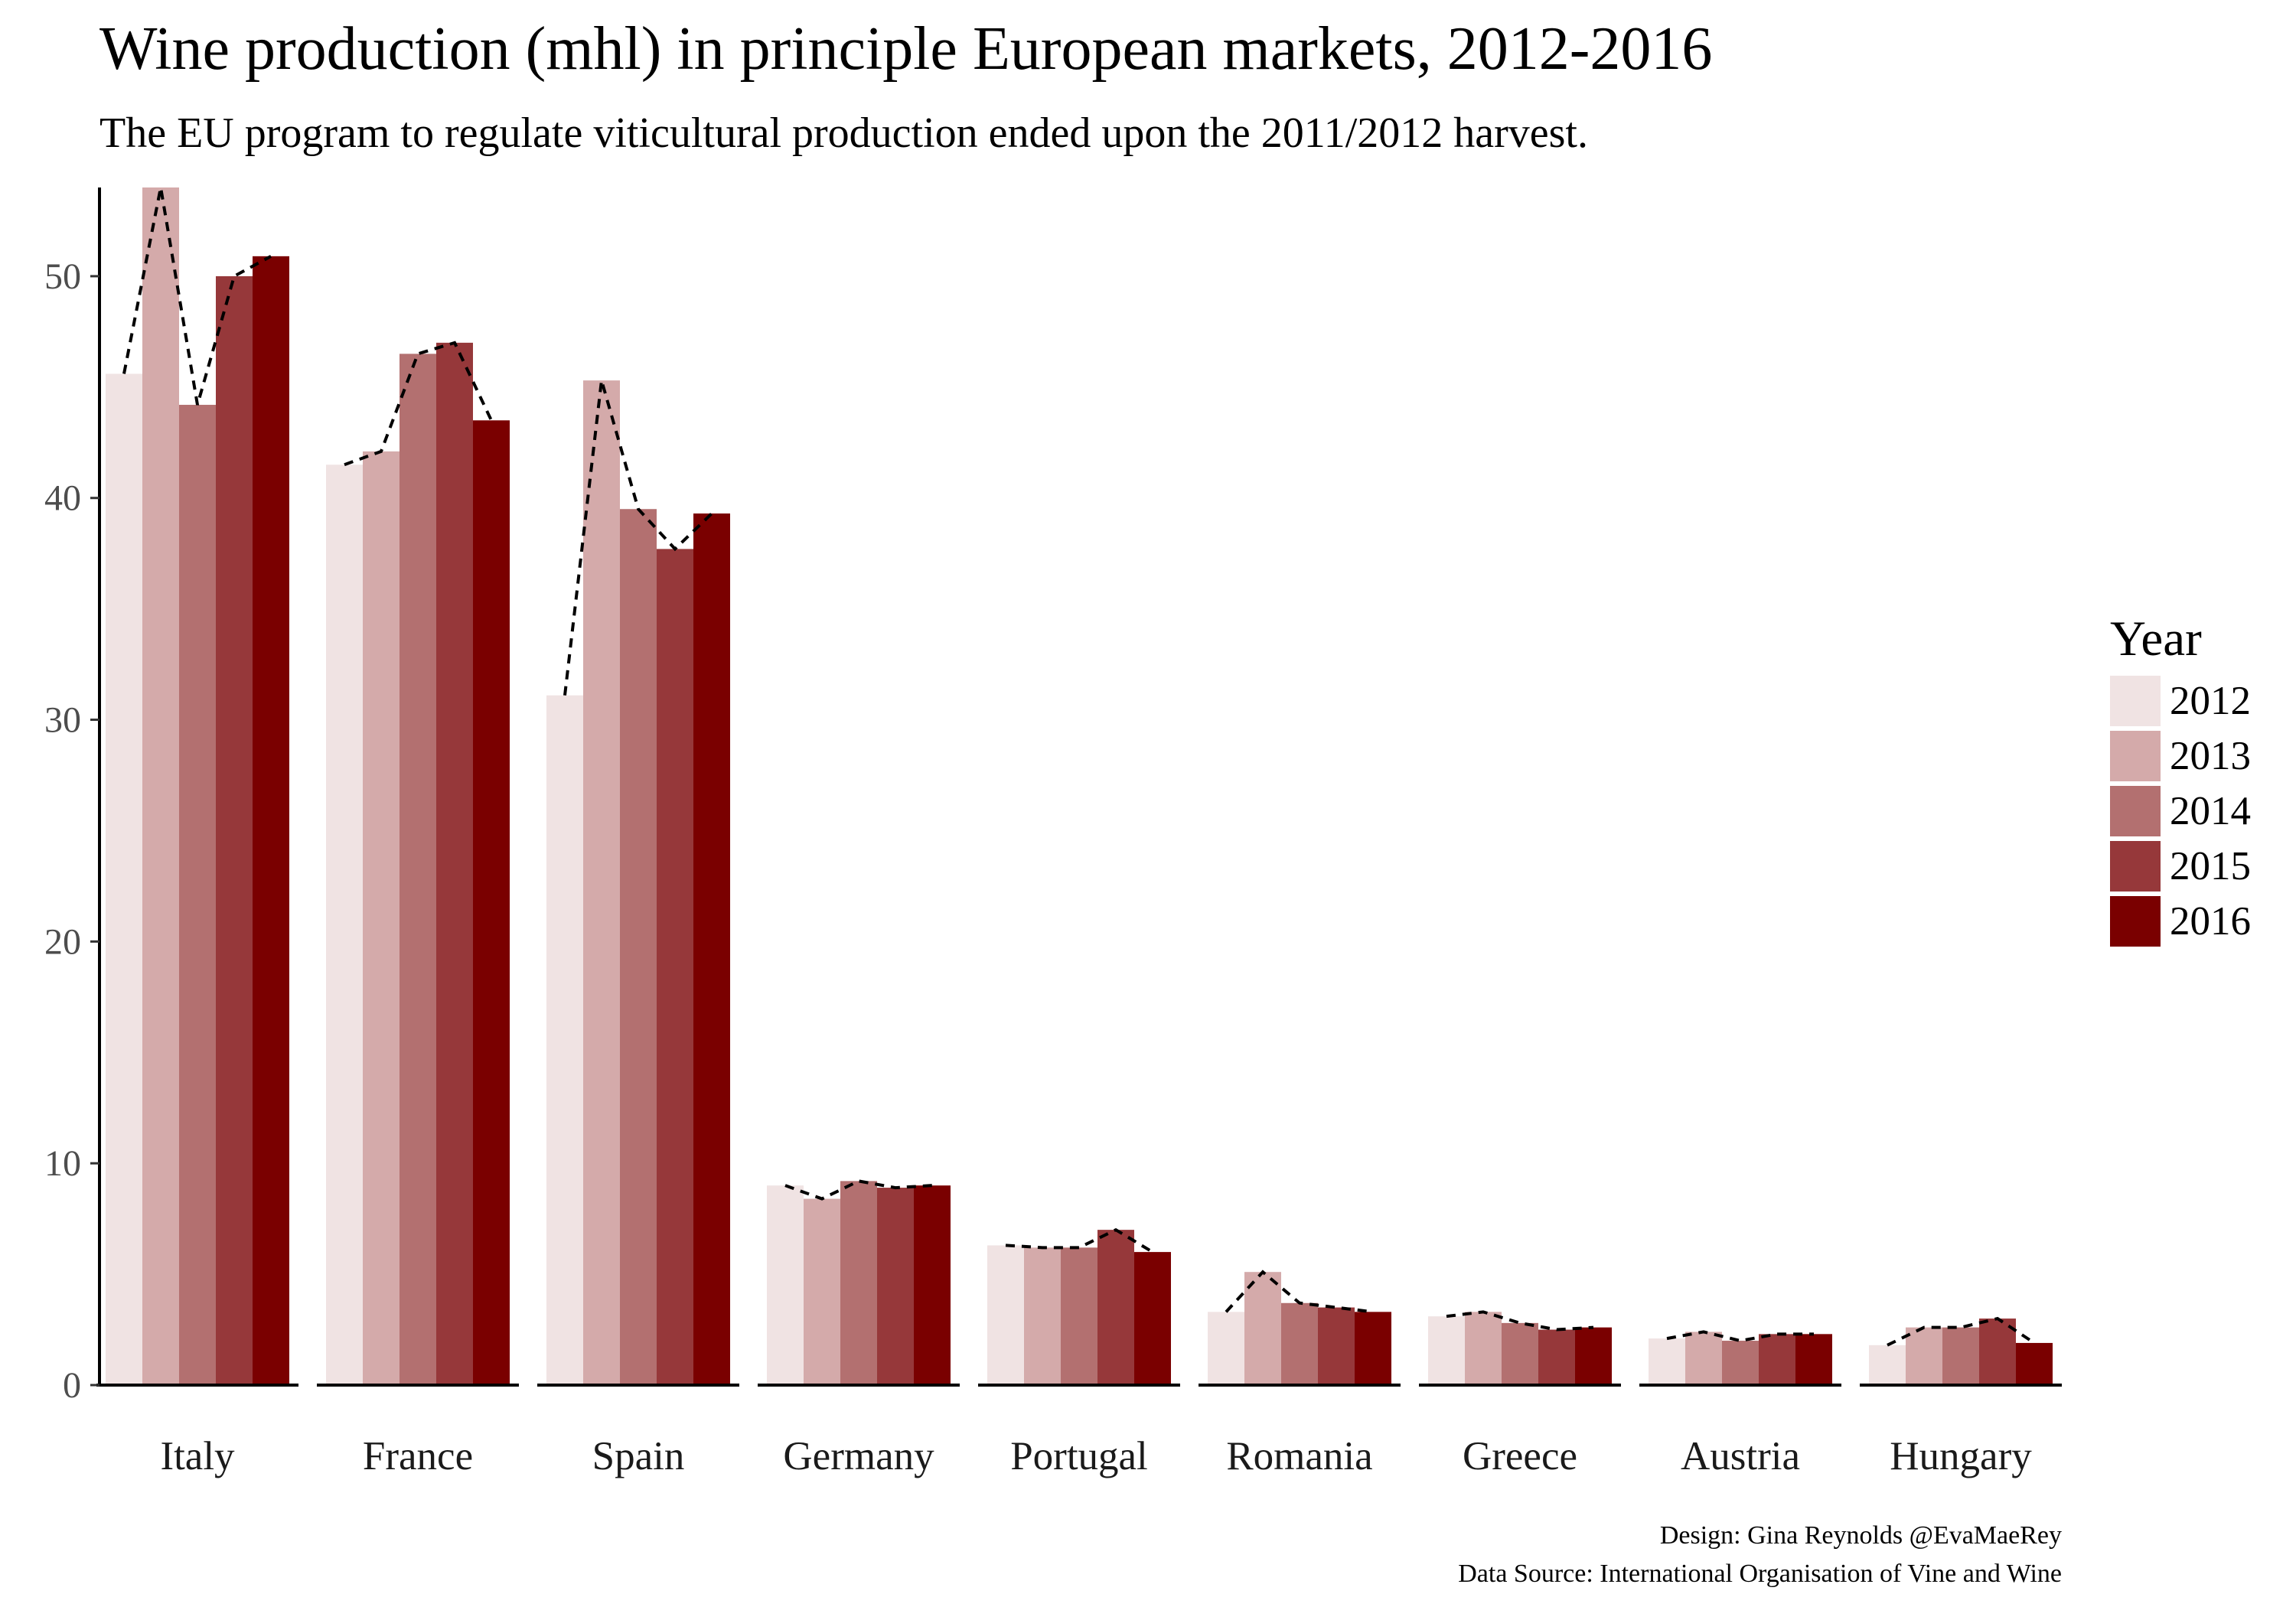 This screenshot has height=1607, width=2296. I want to click on legend-swatch-2013, so click(2135, 756).